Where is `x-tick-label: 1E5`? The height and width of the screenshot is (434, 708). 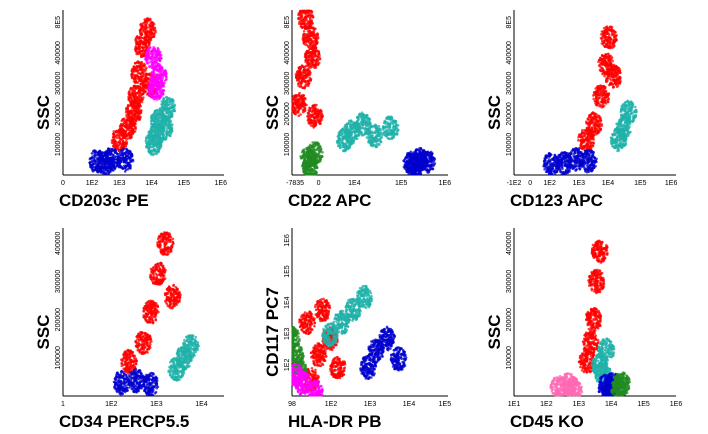
x-tick-label: 1E5 is located at coordinates (184, 183).